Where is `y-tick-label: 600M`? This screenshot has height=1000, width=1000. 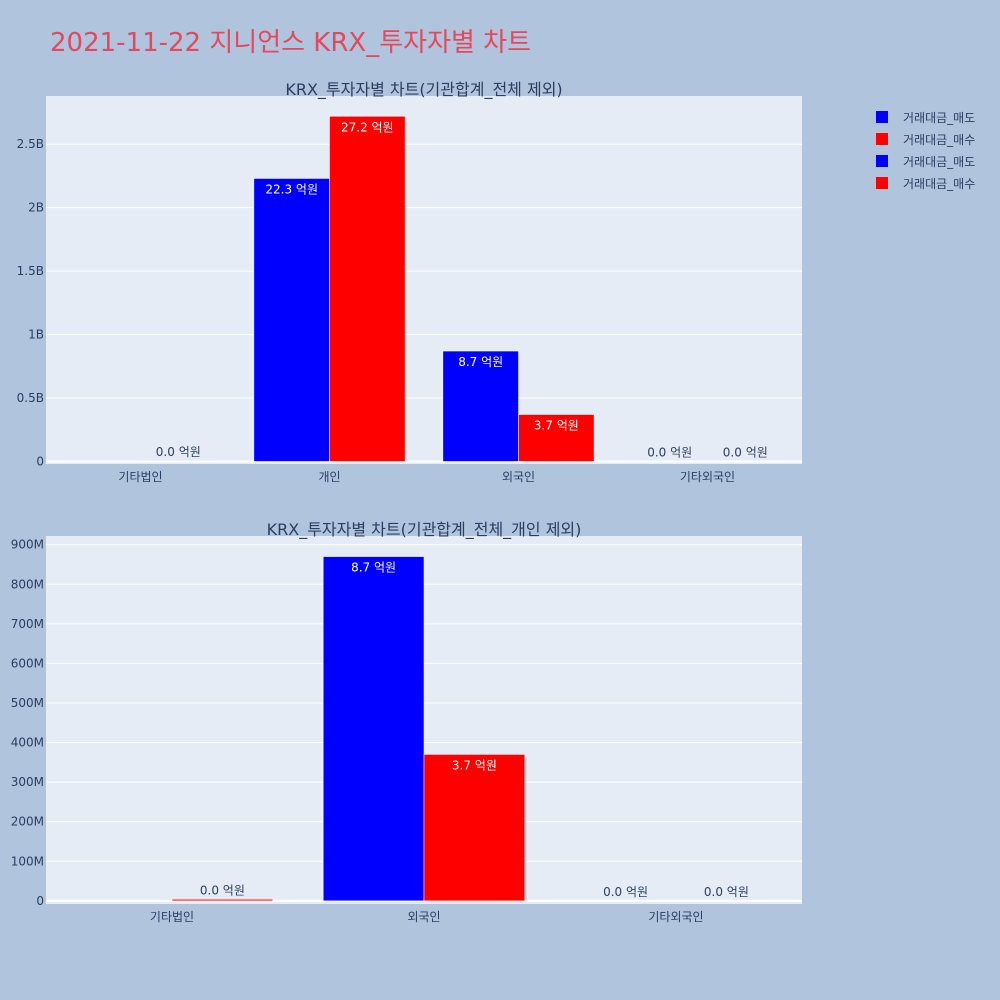 y-tick-label: 600M is located at coordinates (27, 663).